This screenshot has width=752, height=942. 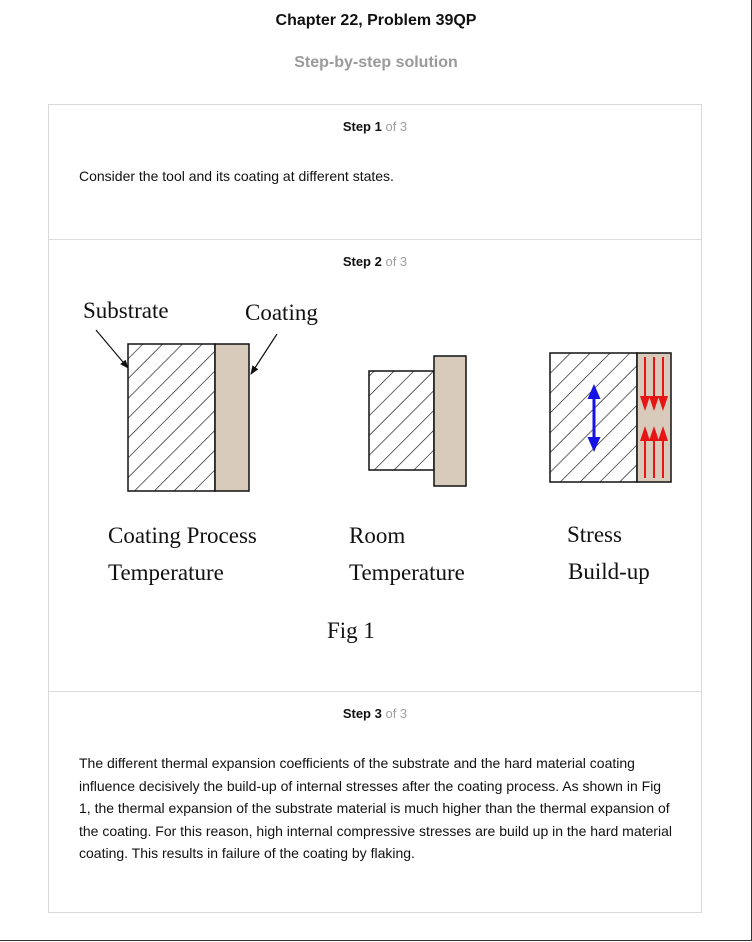 What do you see at coordinates (377, 535) in the screenshot?
I see `caption-room-line1: Room` at bounding box center [377, 535].